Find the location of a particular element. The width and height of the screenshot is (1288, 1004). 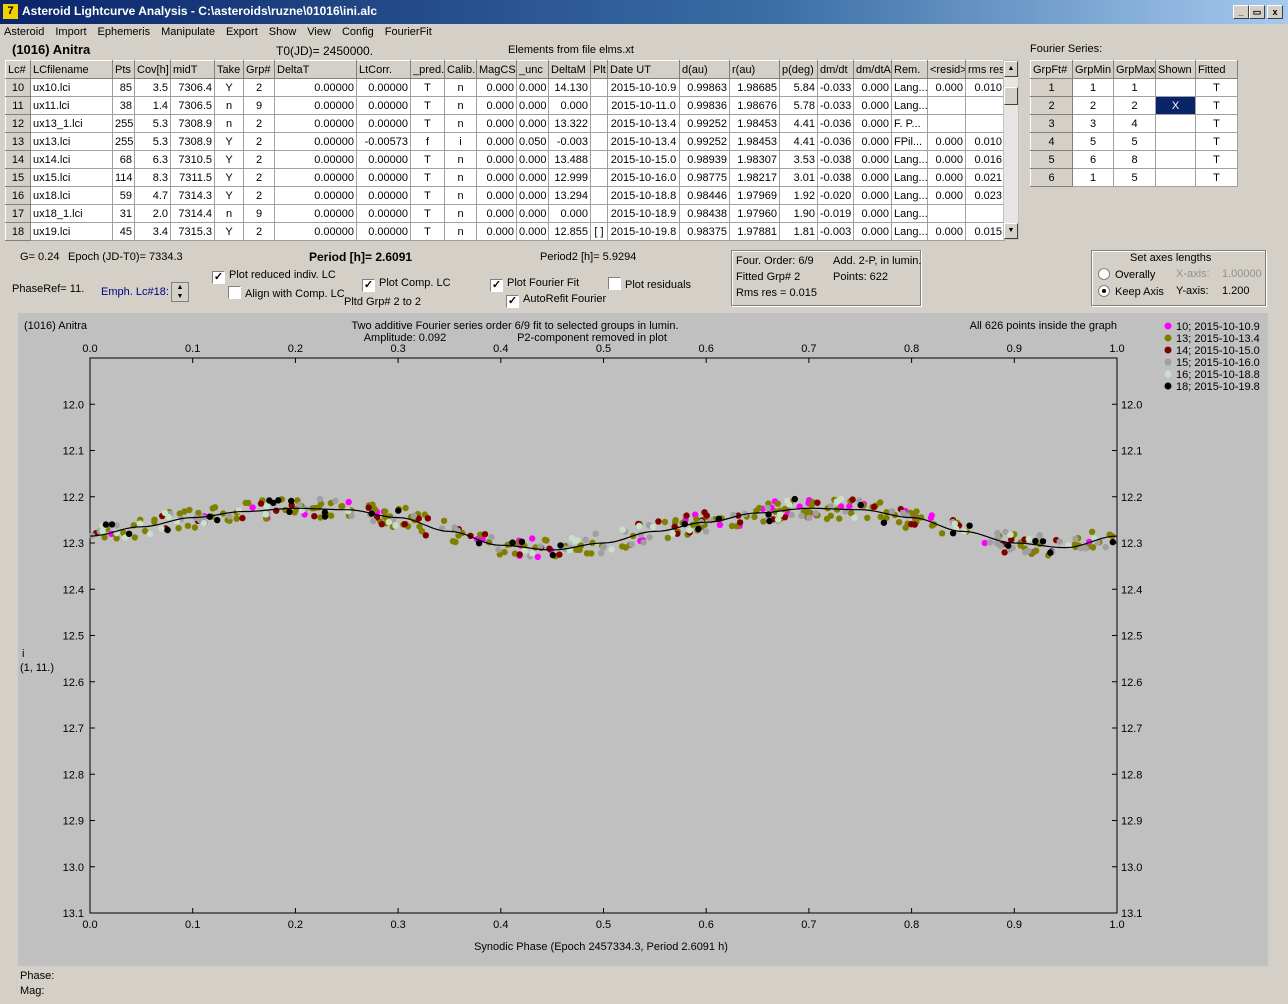

lc-cell: 0.015 is located at coordinates (985, 231).